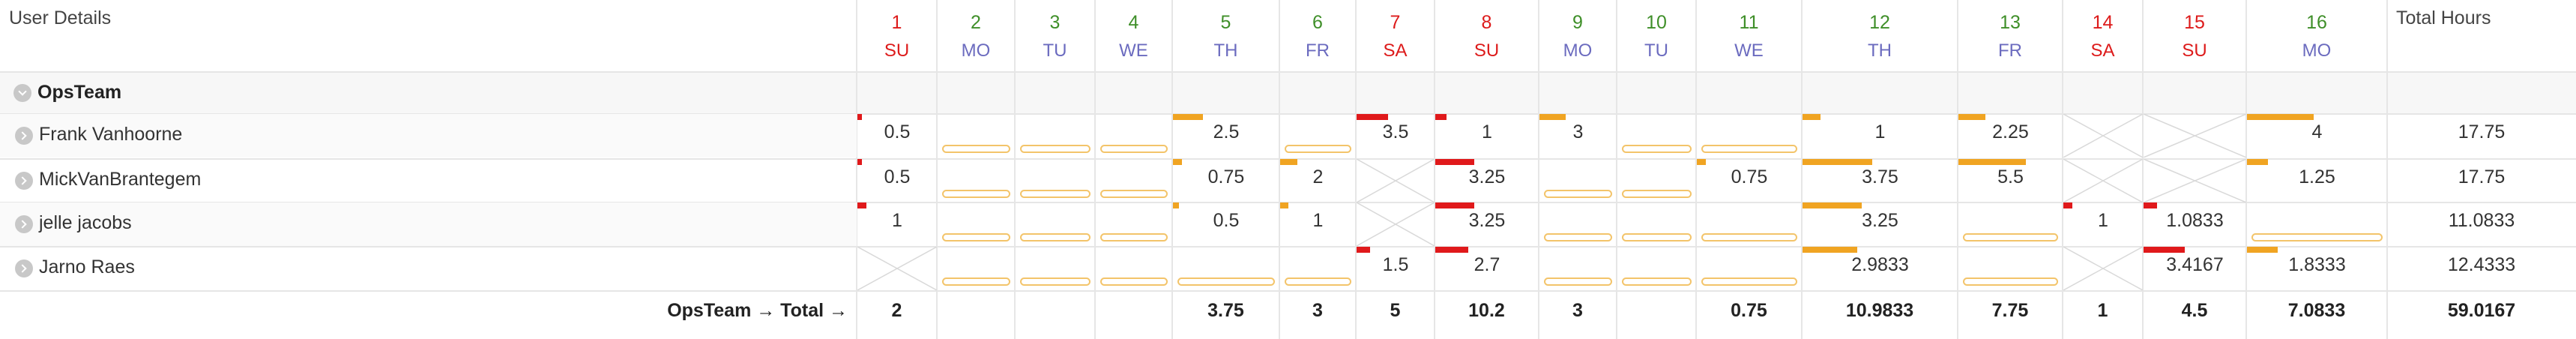  What do you see at coordinates (1396, 268) in the screenshot?
I see `day-cell: 1.5` at bounding box center [1396, 268].